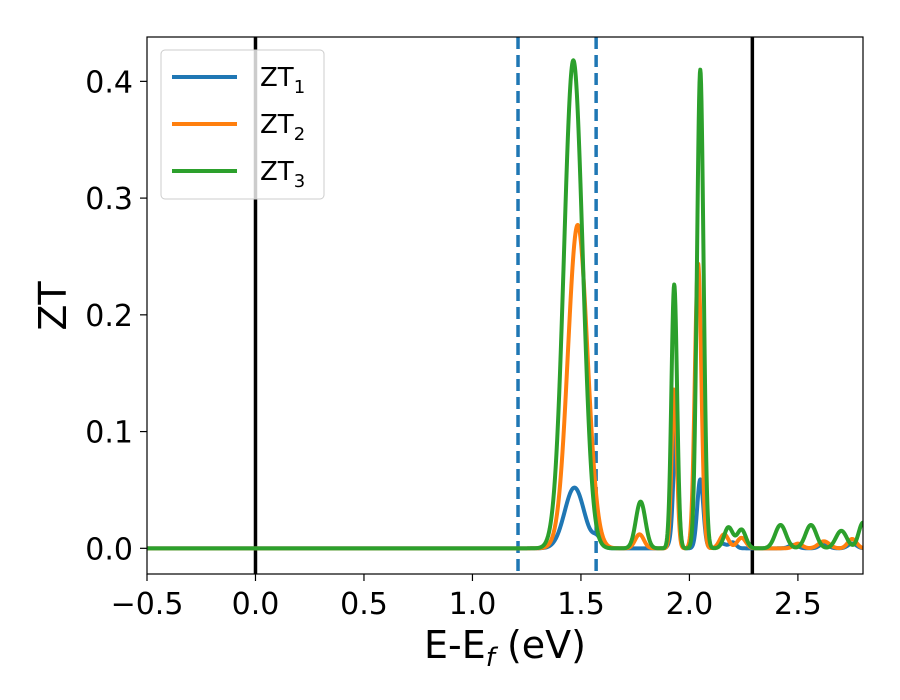 The image size is (900, 700). Describe the element at coordinates (473, 604) in the screenshot. I see `x-tick-label: 1.0` at that location.